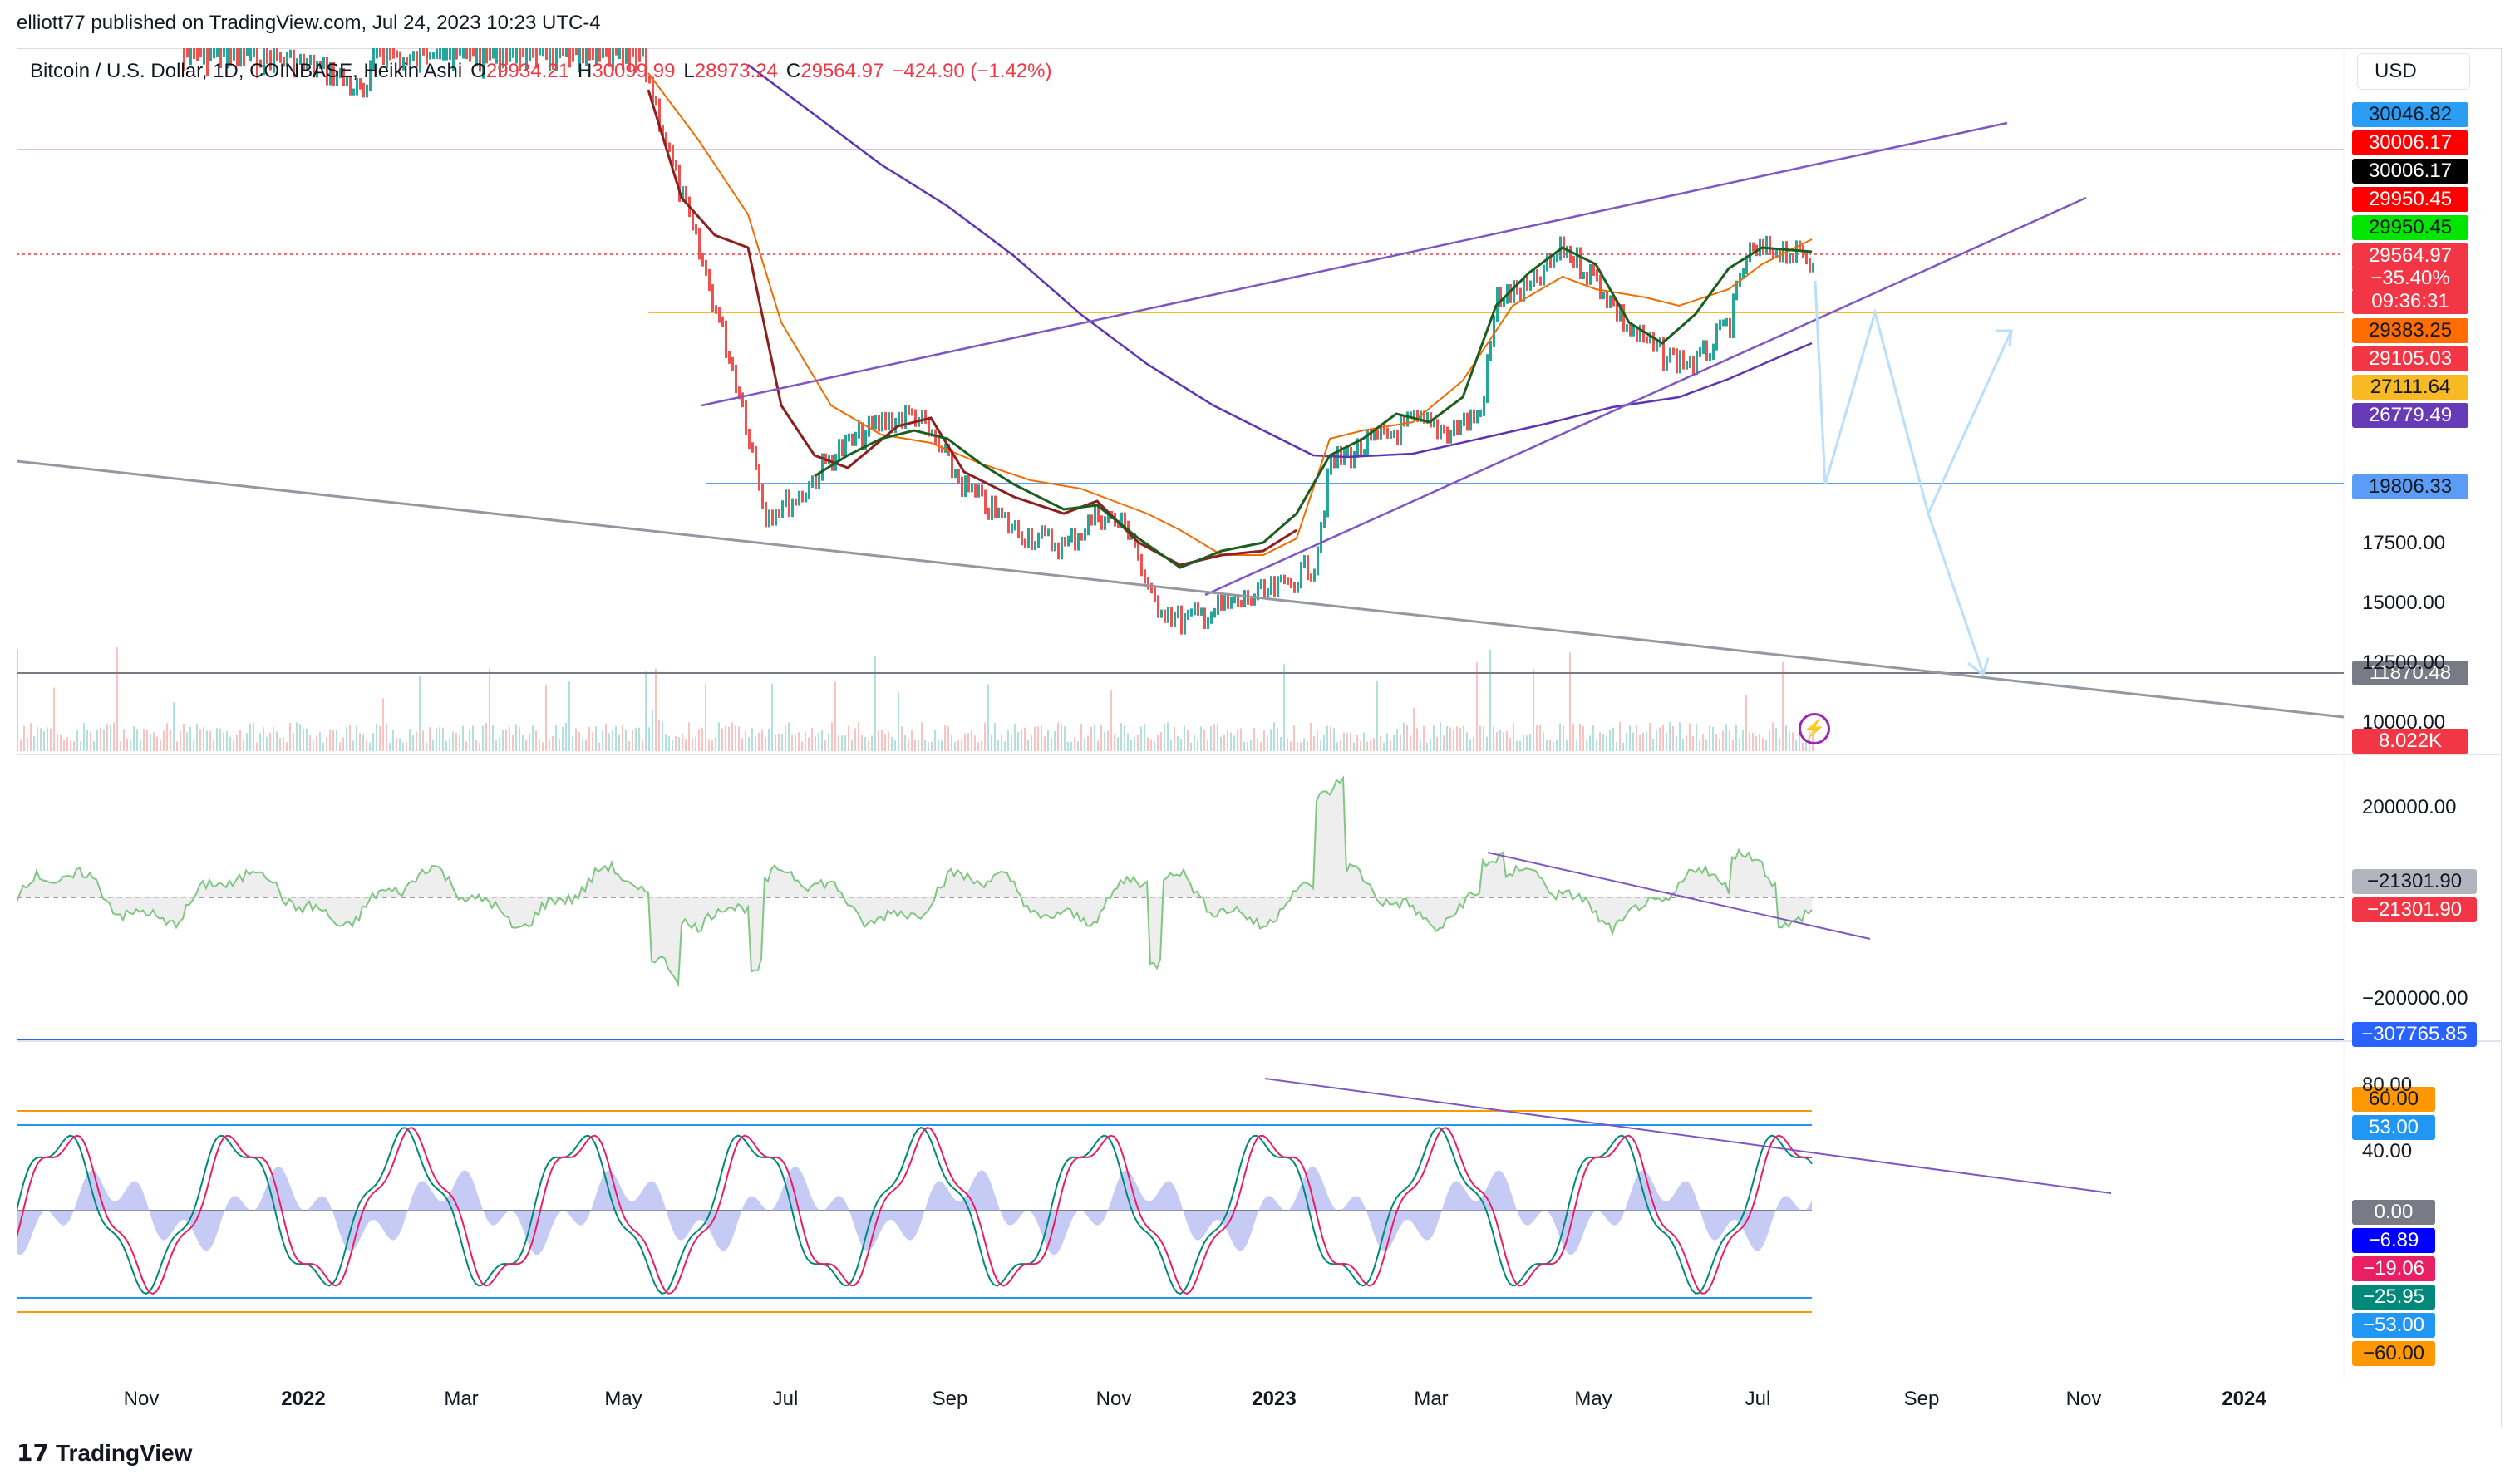  I want to click on osc1-tag: −307765.85, so click(2414, 1034).